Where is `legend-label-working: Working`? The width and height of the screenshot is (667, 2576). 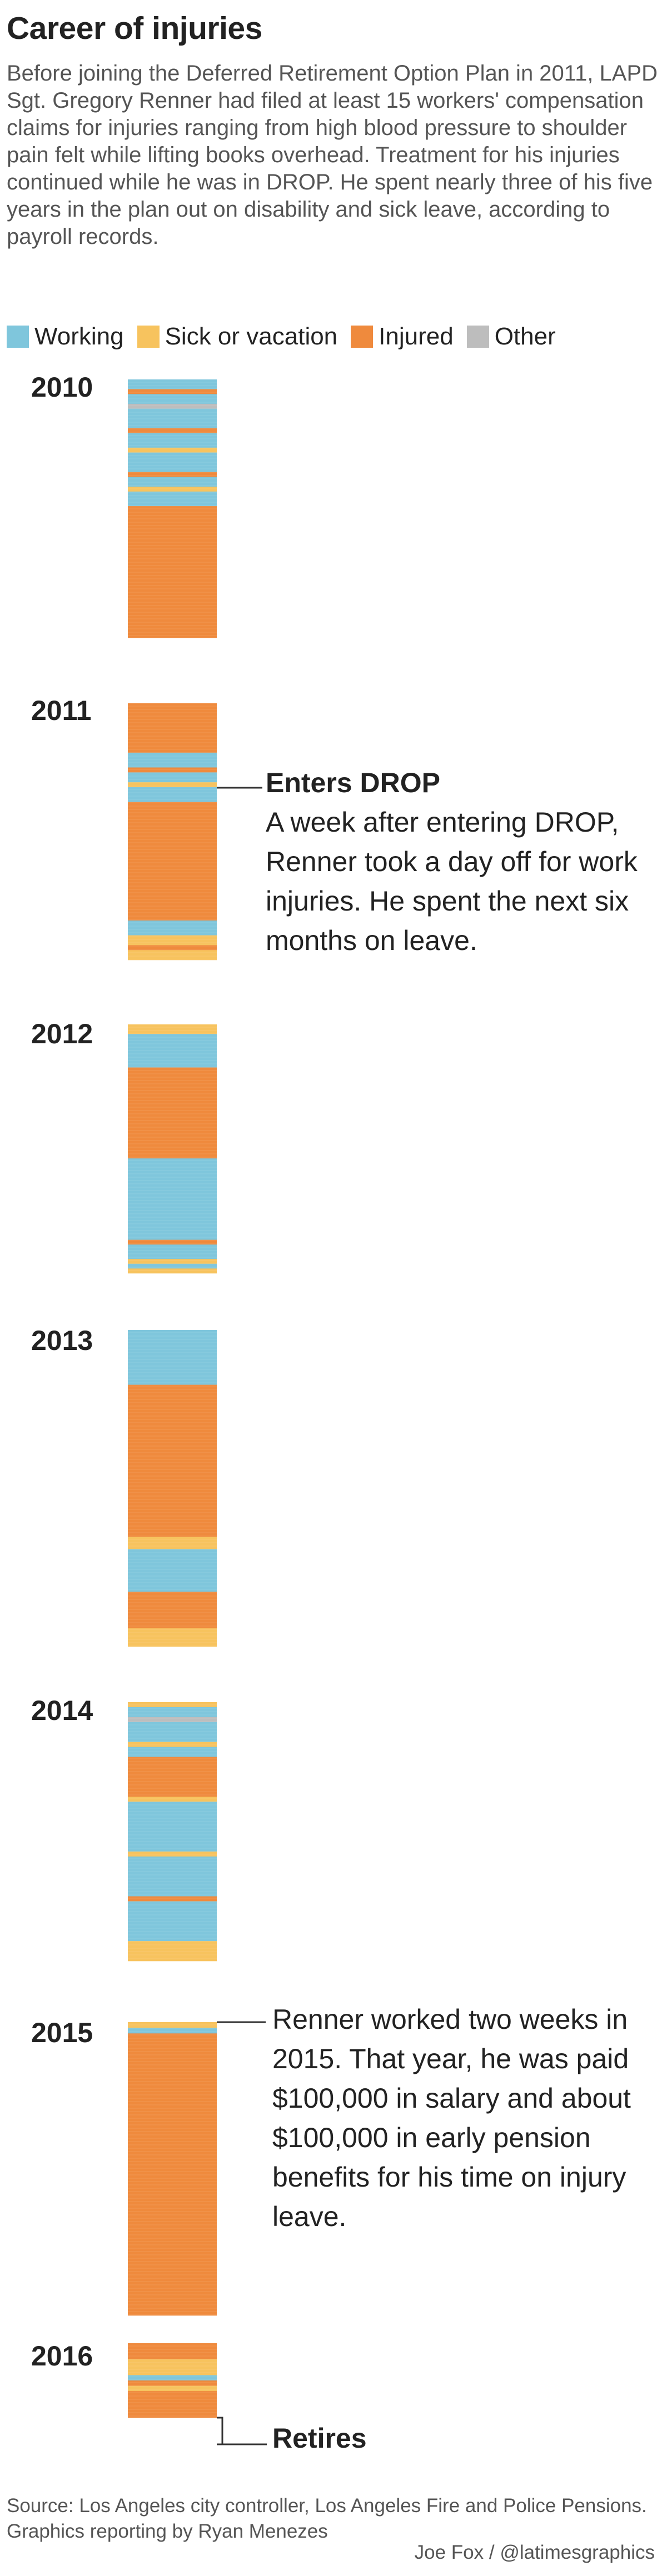 legend-label-working: Working is located at coordinates (79, 336).